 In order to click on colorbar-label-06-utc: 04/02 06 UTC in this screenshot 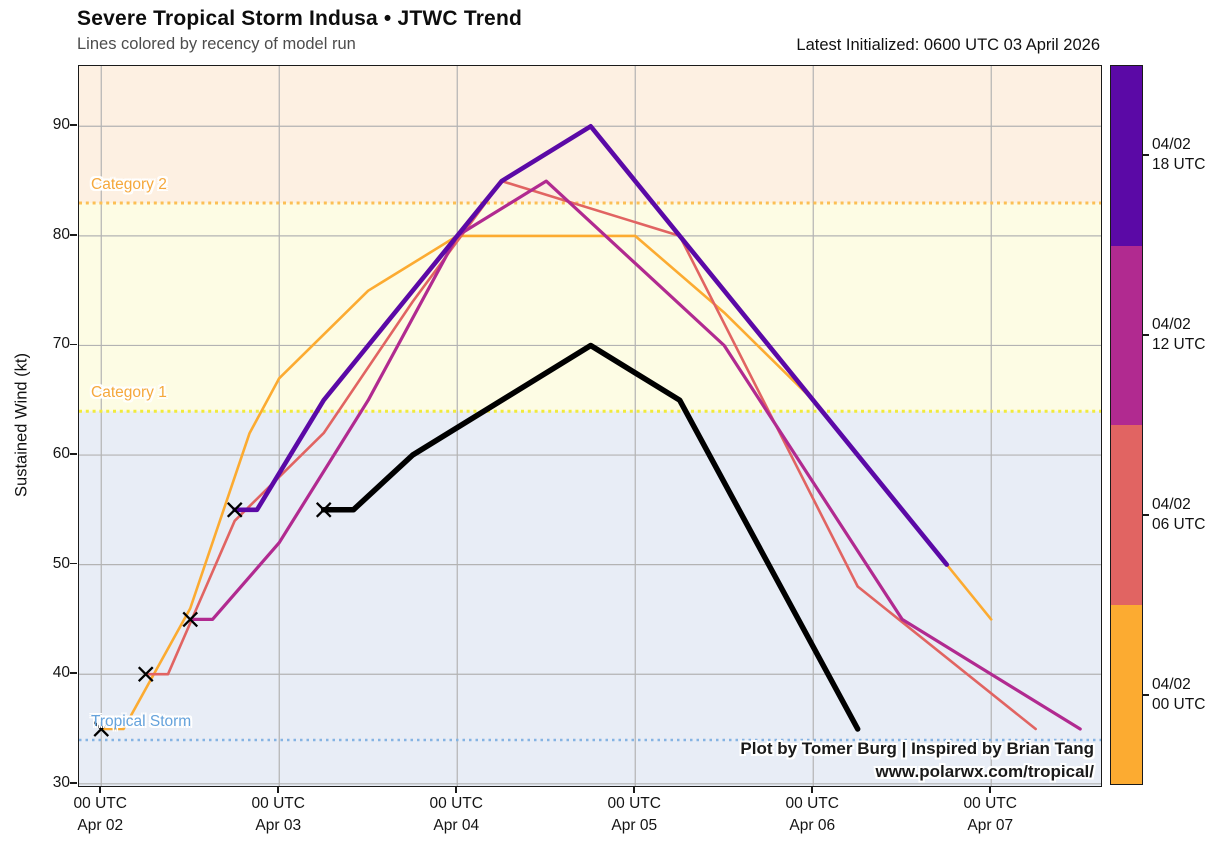, I will do `click(1179, 514)`.